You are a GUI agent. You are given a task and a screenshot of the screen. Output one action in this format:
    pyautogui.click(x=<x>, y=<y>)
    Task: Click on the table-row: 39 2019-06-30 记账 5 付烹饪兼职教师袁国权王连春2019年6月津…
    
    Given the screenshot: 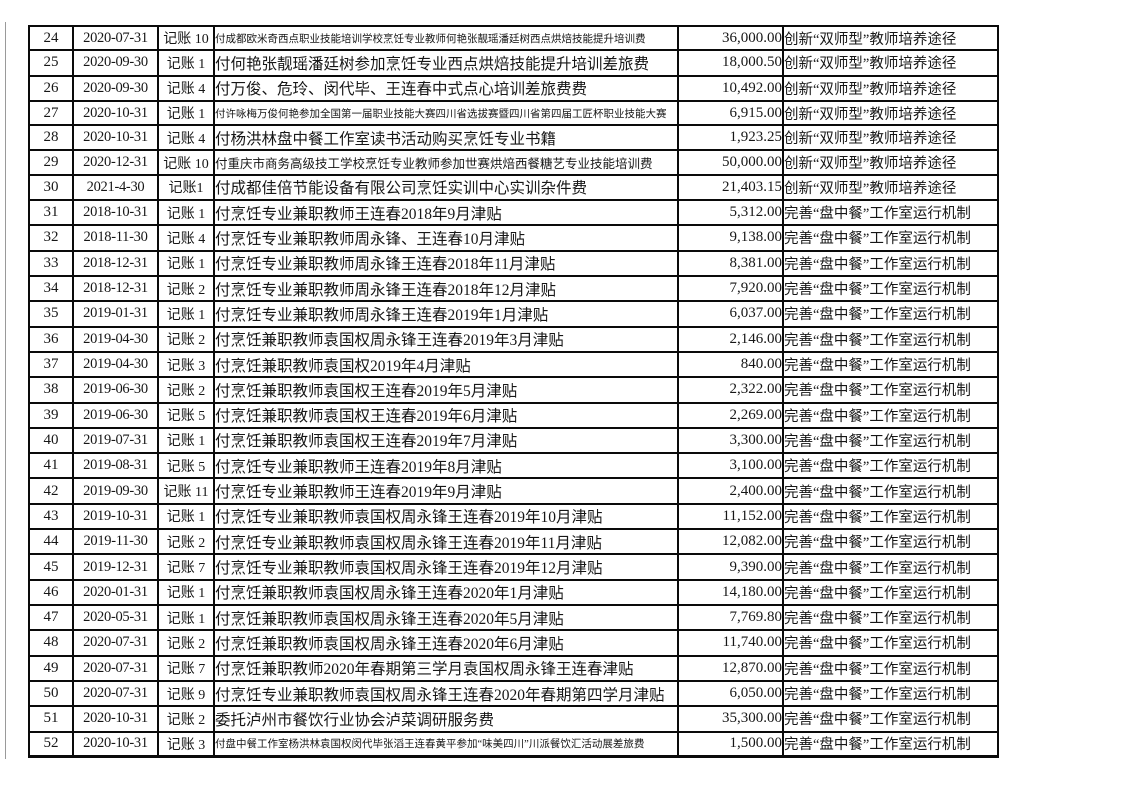 What is the action you would take?
    pyautogui.click(x=513, y=415)
    